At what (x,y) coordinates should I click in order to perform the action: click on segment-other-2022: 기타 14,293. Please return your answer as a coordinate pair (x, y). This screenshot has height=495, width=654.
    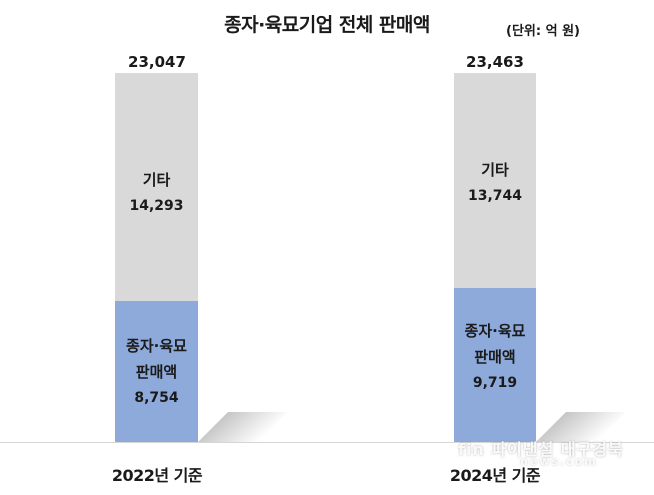
    Looking at the image, I should click on (156, 187).